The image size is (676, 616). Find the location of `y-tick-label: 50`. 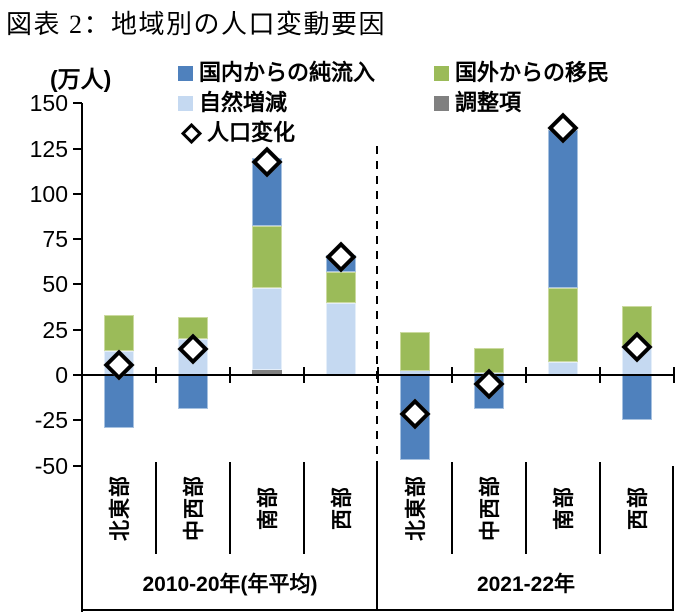

y-tick-label: 50 is located at coordinates (55, 284).